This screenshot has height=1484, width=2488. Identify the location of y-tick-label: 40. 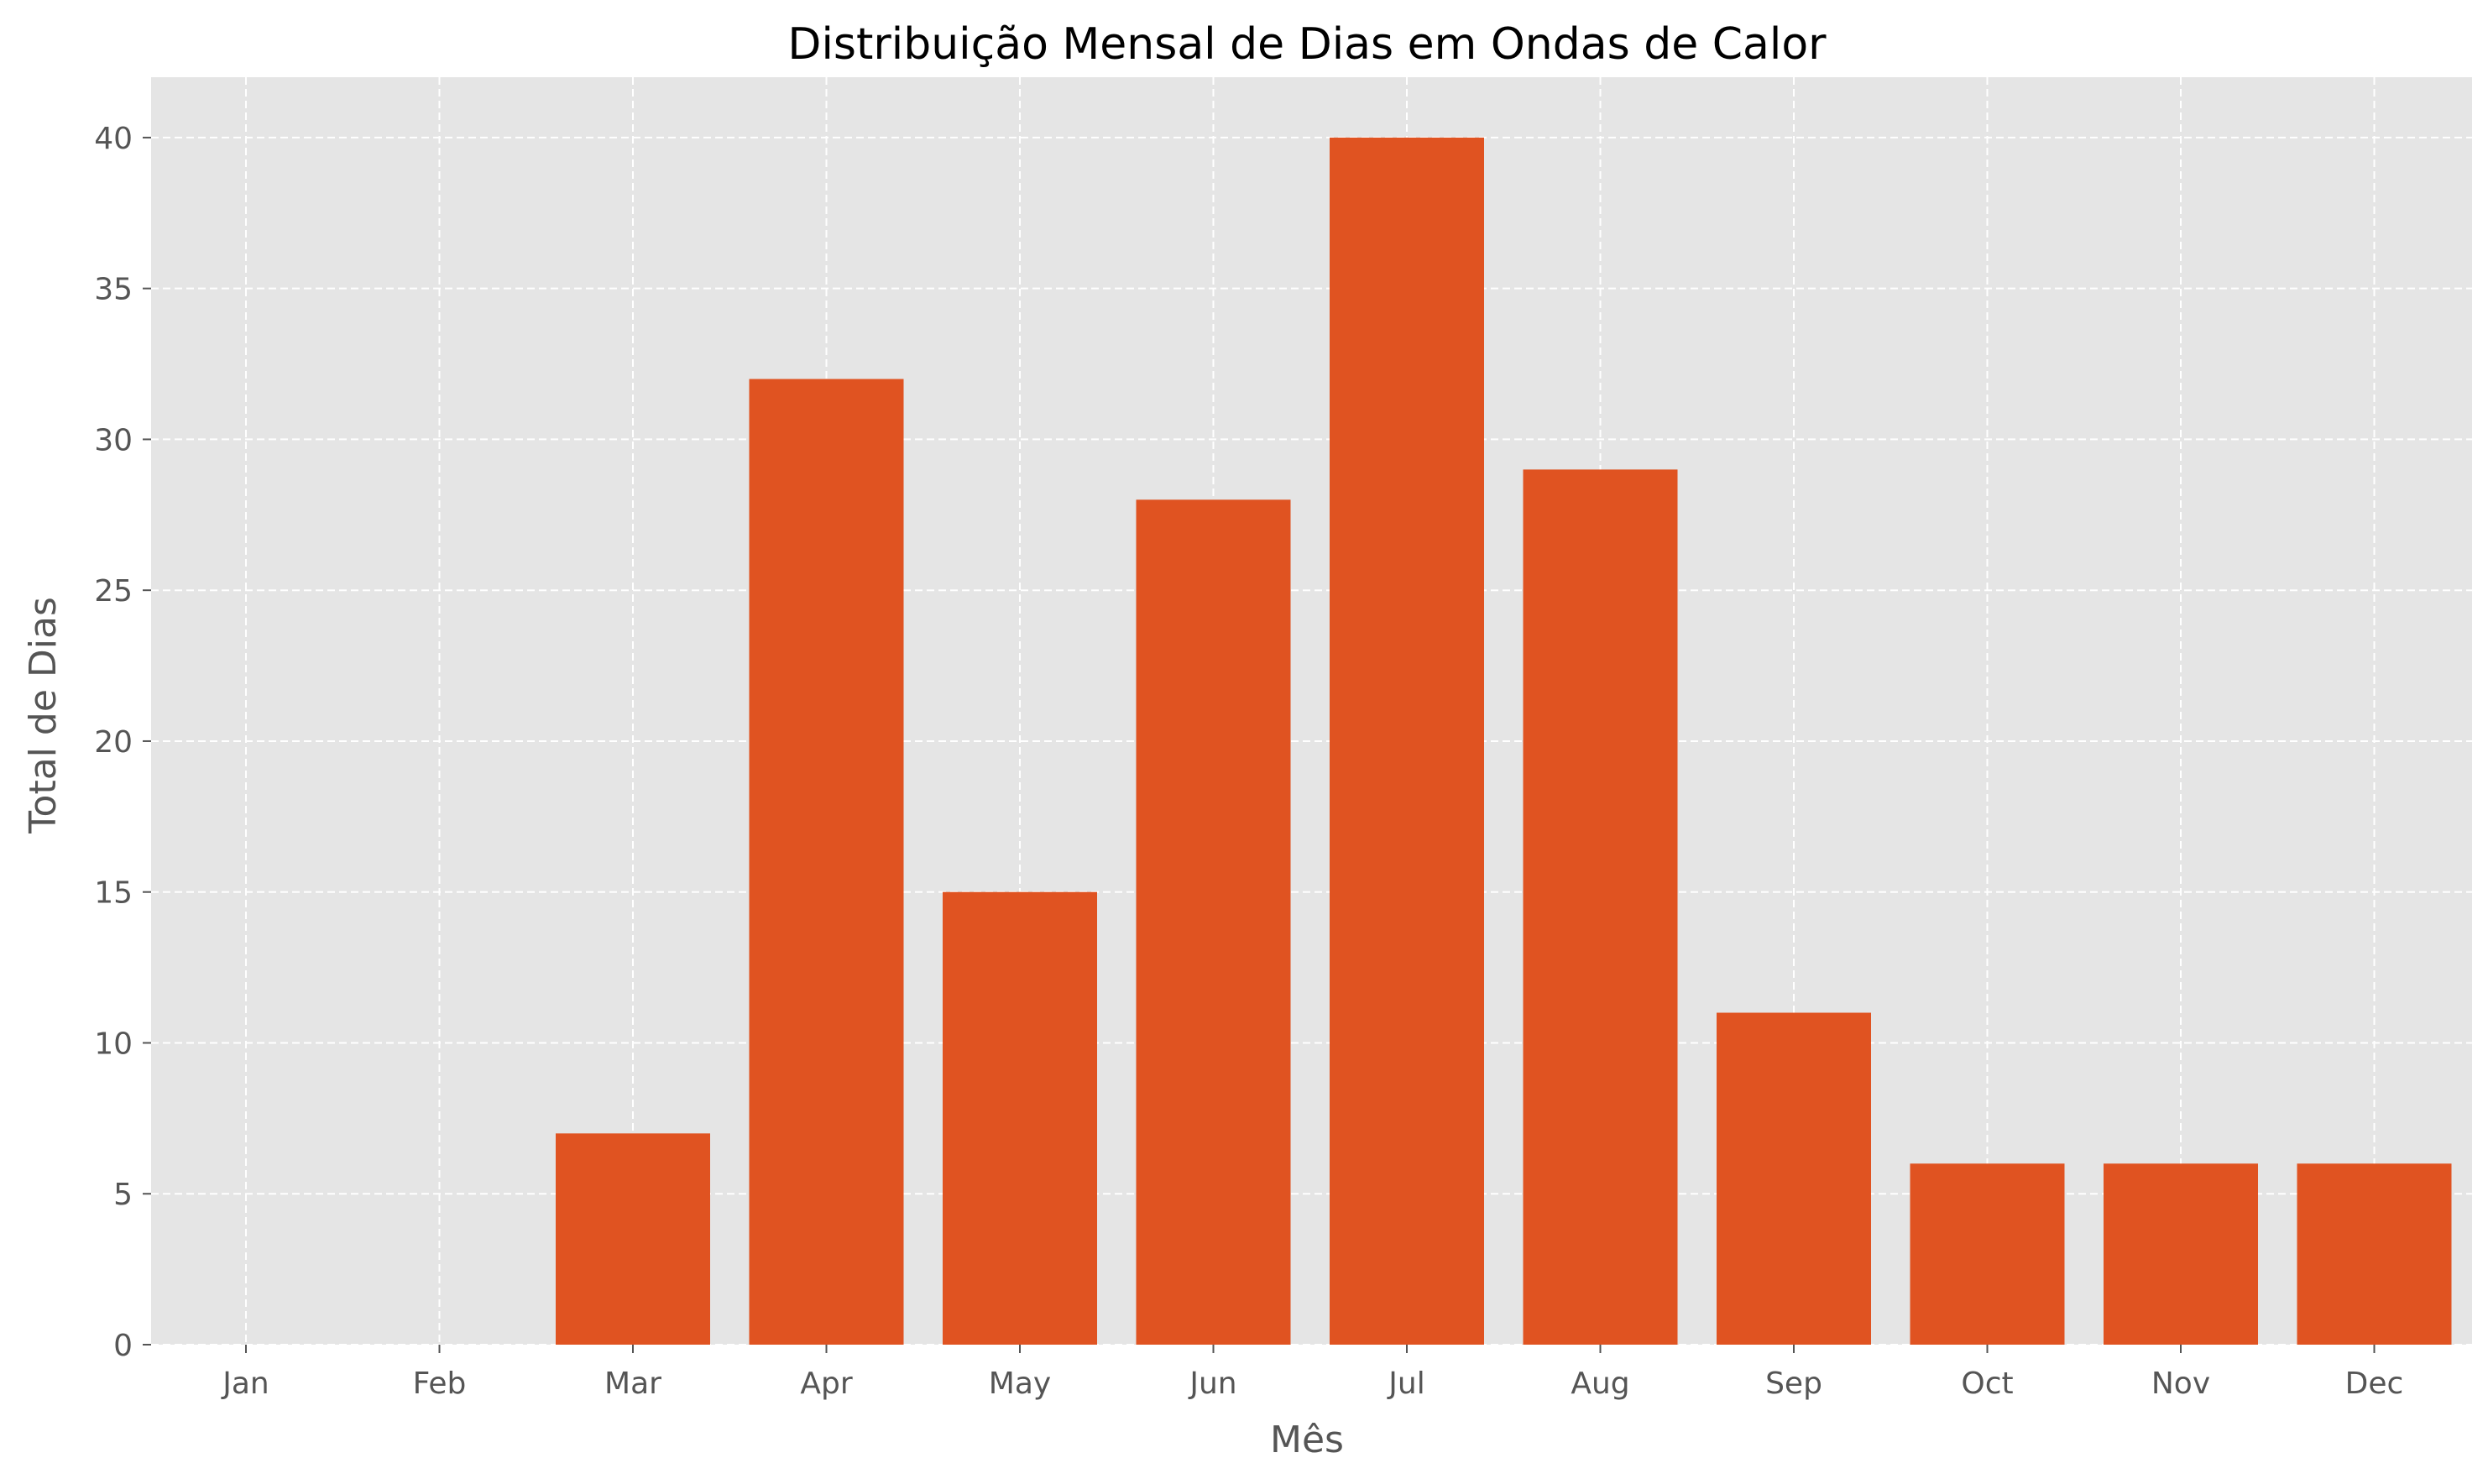
(113, 139).